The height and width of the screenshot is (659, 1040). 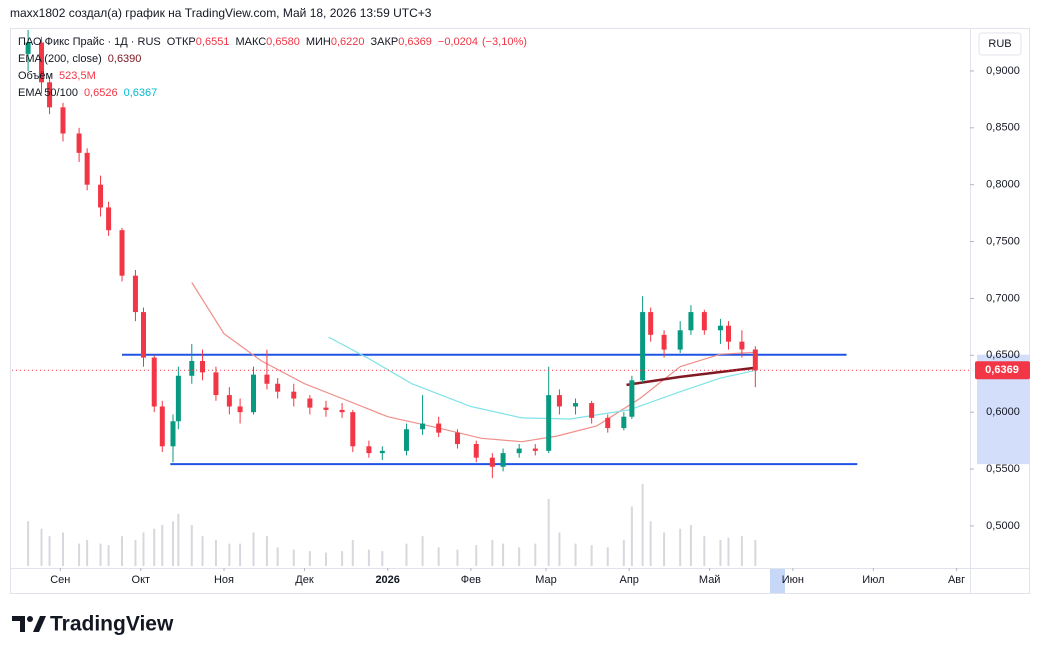 I want to click on change-pct: (−3,10%), so click(x=504, y=42).